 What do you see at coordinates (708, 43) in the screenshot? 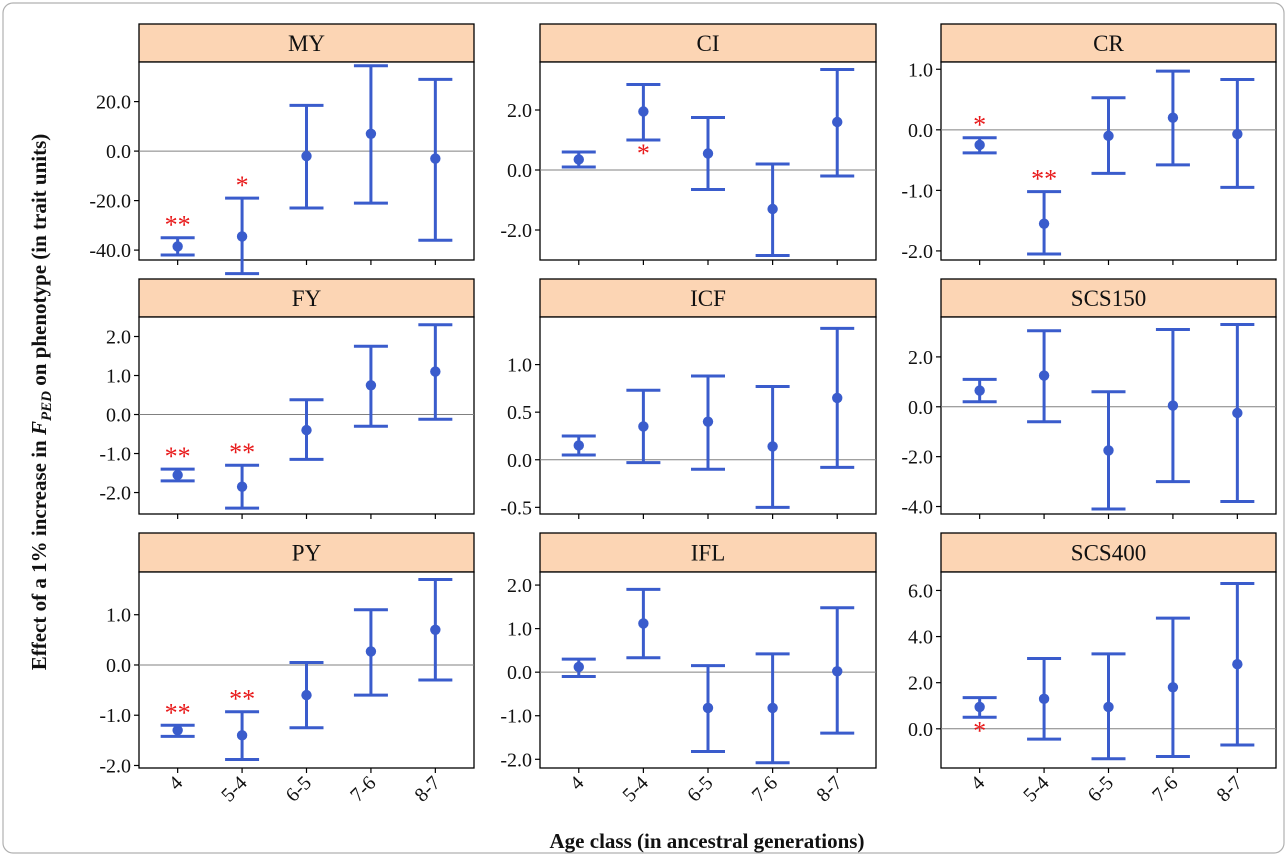
I see `panel-title: CI` at bounding box center [708, 43].